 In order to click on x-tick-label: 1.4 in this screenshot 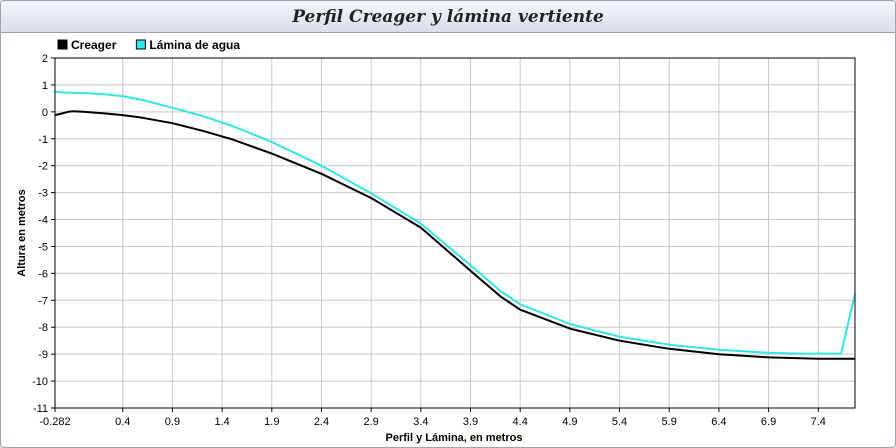, I will do `click(221, 422)`.